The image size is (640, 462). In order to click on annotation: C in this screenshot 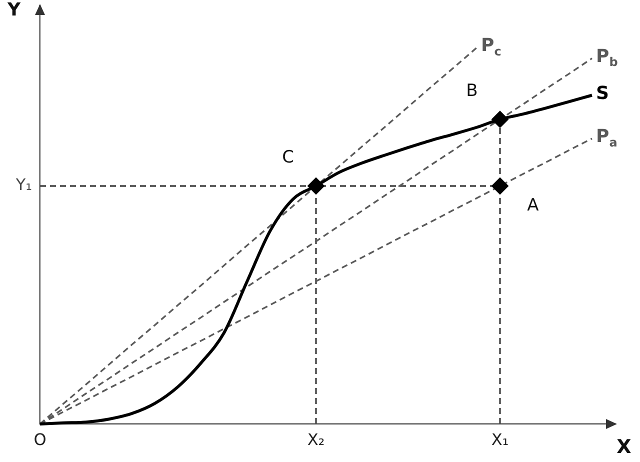, I will do `click(288, 157)`.